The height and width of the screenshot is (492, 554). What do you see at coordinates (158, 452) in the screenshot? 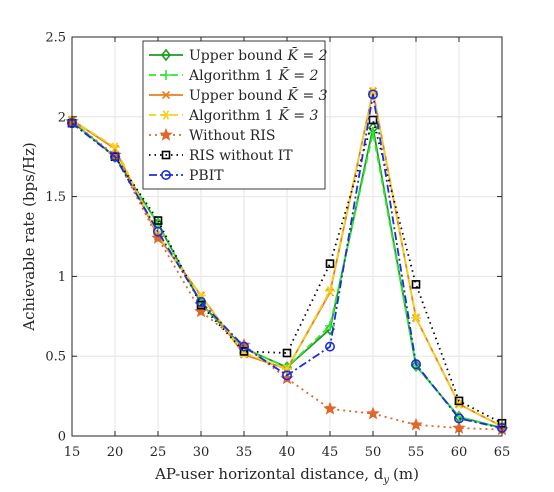
I see `x-tick-label: 25` at bounding box center [158, 452].